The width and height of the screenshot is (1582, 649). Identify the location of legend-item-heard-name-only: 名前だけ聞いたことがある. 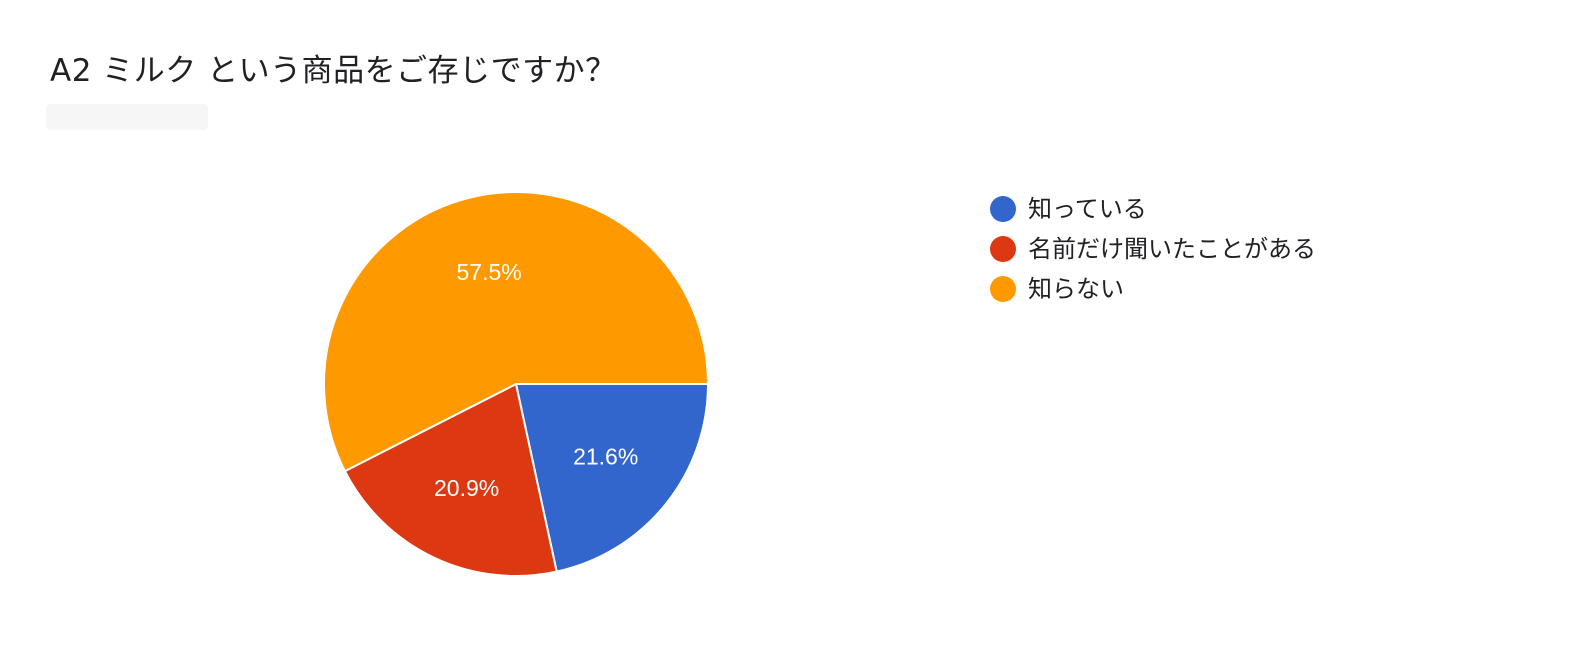
(1153, 249).